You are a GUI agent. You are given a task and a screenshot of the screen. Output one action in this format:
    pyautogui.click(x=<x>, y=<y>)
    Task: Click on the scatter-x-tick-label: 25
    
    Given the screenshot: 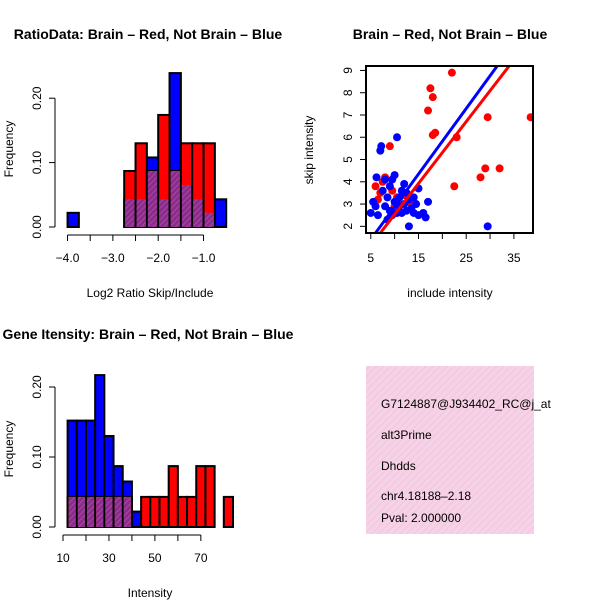 What is the action you would take?
    pyautogui.click(x=467, y=258)
    